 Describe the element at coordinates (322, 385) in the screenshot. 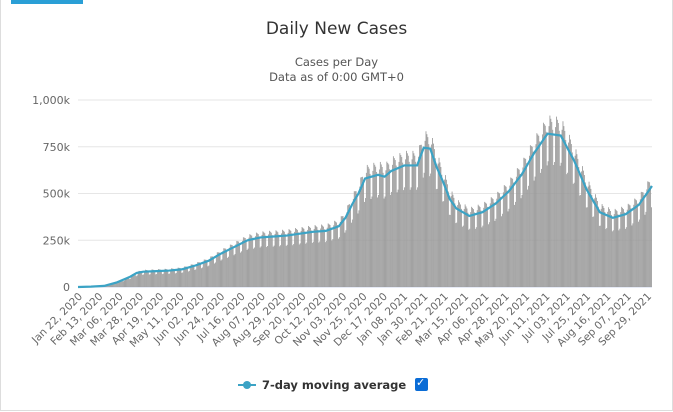

I see `legend-item-moving-average: 7-day moving average` at that location.